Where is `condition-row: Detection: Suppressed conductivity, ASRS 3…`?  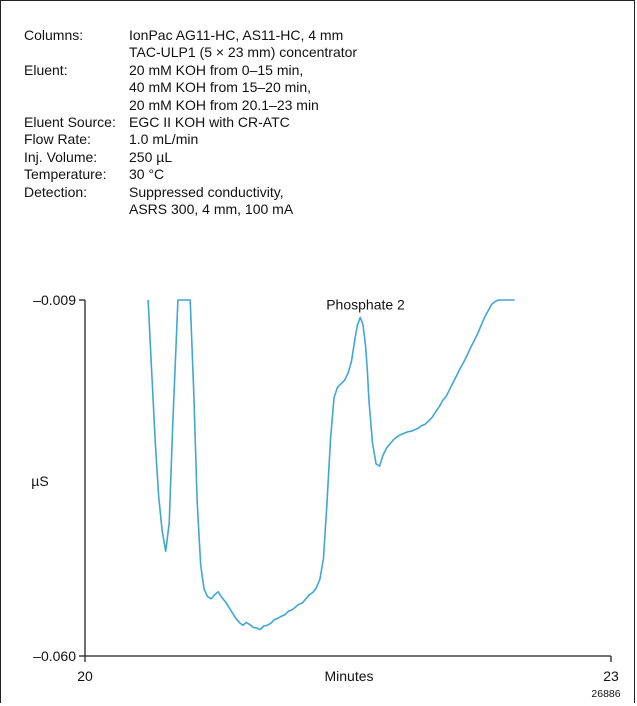 condition-row: Detection: Suppressed conductivity, ASRS 3… is located at coordinates (190, 201).